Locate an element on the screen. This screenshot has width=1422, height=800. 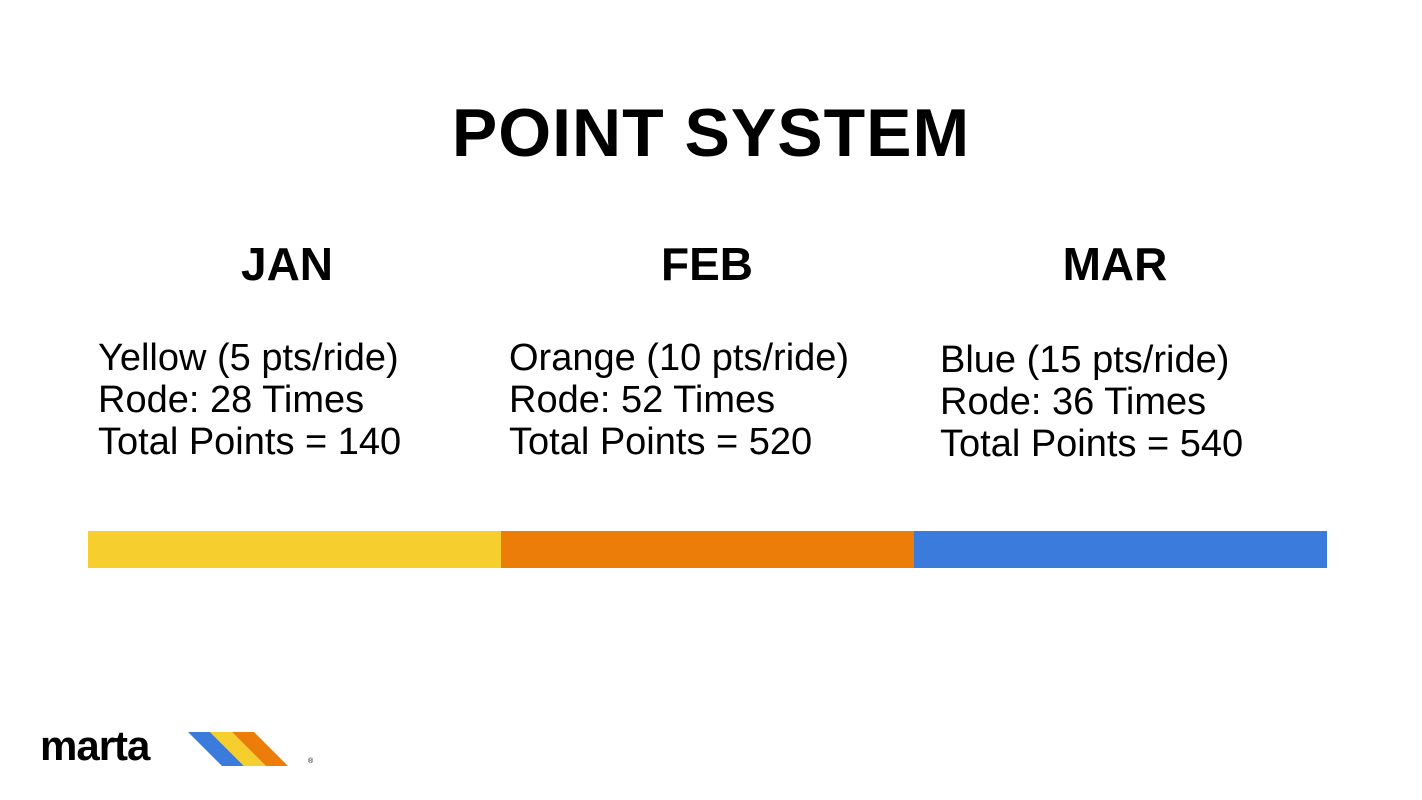
logo-wordmark: marta is located at coordinates (95, 745).